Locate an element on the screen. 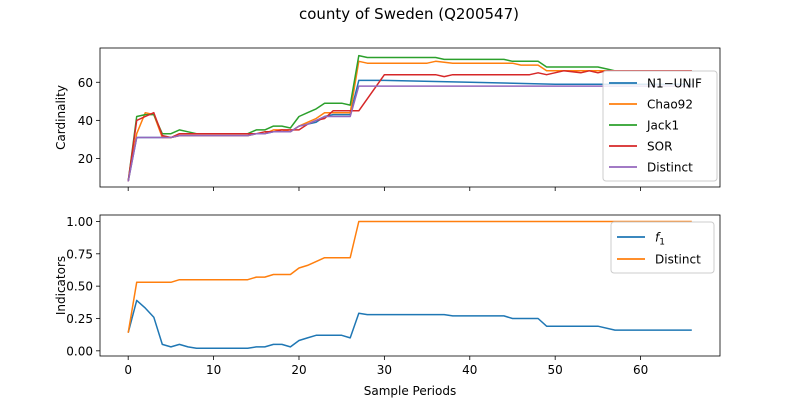 Image resolution: width=800 pixels, height=400 pixels. x-tick-label-1-0: 0 is located at coordinates (128, 370).